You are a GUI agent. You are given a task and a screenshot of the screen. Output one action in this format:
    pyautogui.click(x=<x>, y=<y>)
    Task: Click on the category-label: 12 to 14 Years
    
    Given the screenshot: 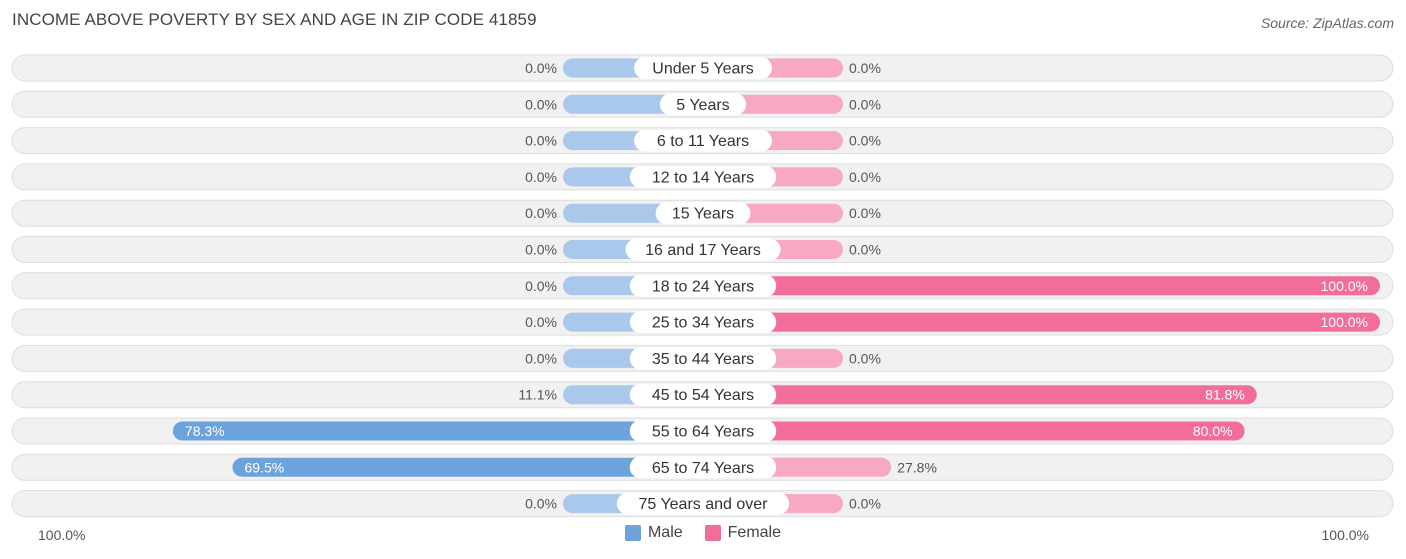 What is the action you would take?
    pyautogui.click(x=703, y=177)
    